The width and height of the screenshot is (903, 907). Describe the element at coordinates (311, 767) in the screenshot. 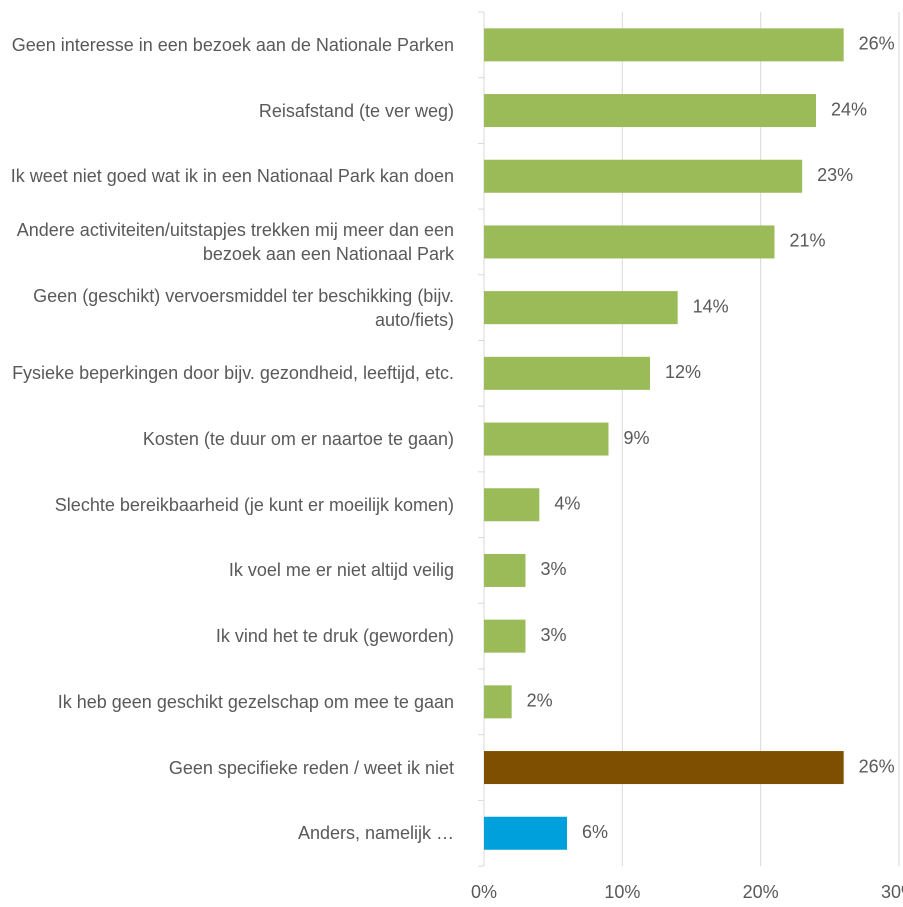

I see `y-tick-label: Geen specifieke reden / weet ik niet` at that location.